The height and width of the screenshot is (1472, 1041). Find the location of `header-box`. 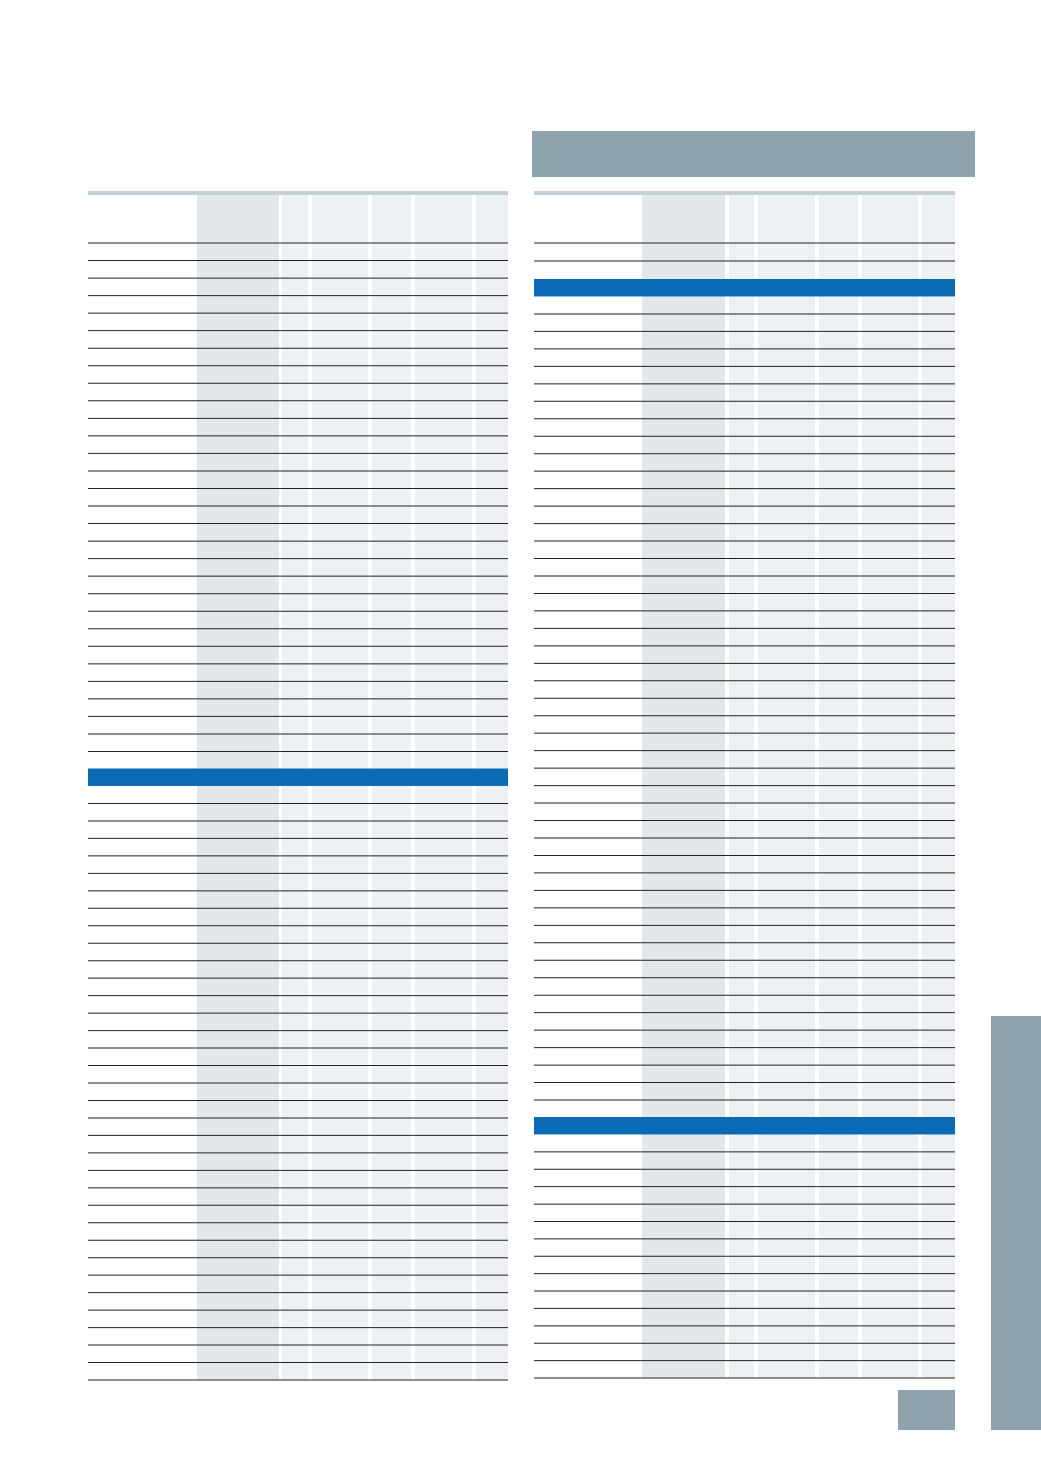

header-box is located at coordinates (753, 154).